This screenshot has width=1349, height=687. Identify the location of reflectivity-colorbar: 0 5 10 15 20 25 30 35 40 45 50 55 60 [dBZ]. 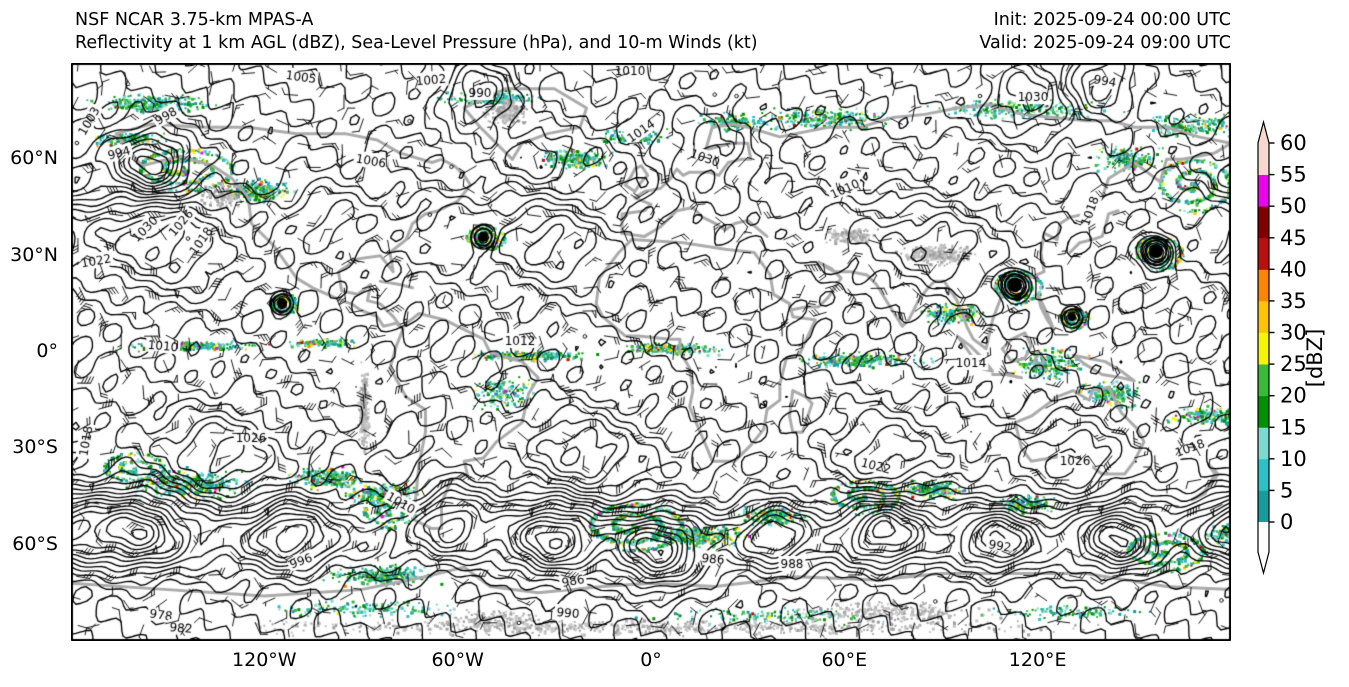
(1292, 347).